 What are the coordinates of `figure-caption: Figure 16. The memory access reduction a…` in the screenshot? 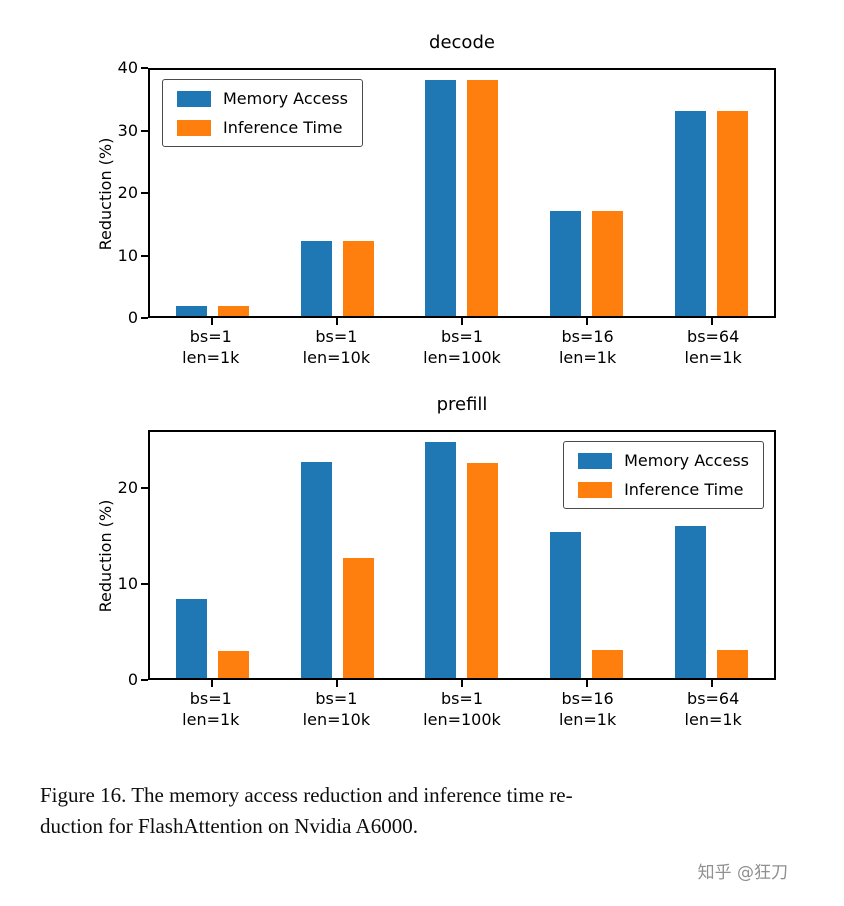 It's located at (428, 811).